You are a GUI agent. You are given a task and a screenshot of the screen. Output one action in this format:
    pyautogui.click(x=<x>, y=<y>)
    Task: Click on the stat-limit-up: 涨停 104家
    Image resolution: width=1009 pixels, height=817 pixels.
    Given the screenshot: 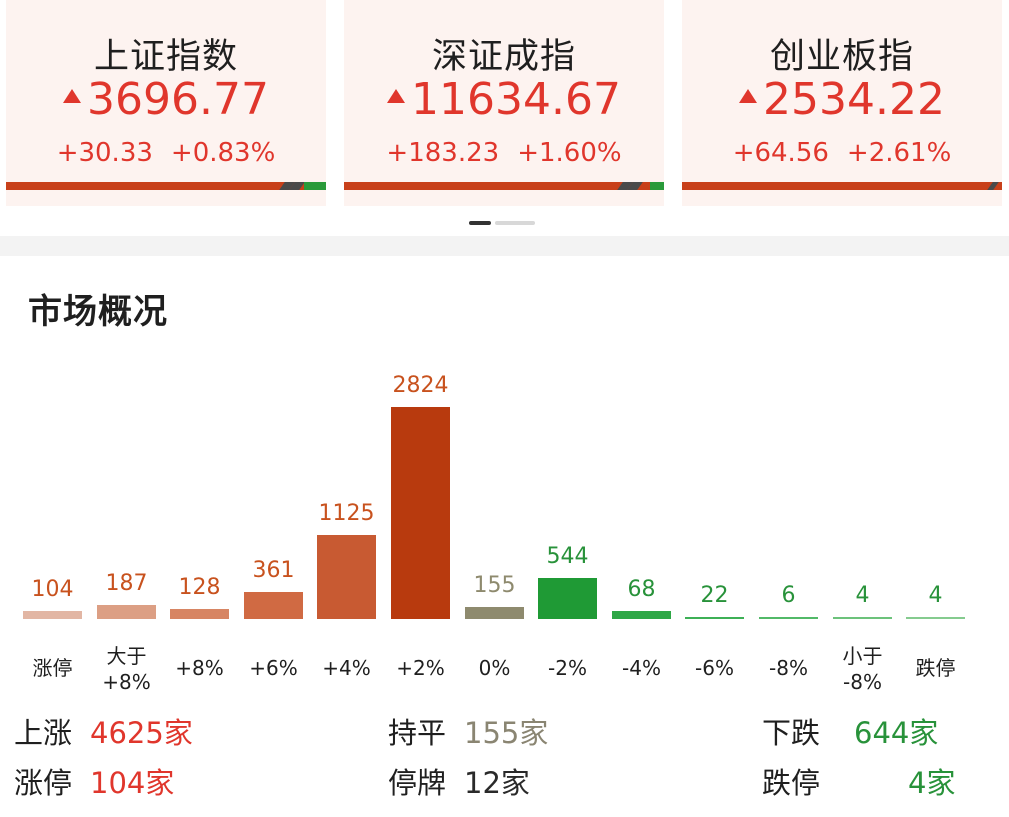 What is the action you would take?
    pyautogui.click(x=94, y=781)
    